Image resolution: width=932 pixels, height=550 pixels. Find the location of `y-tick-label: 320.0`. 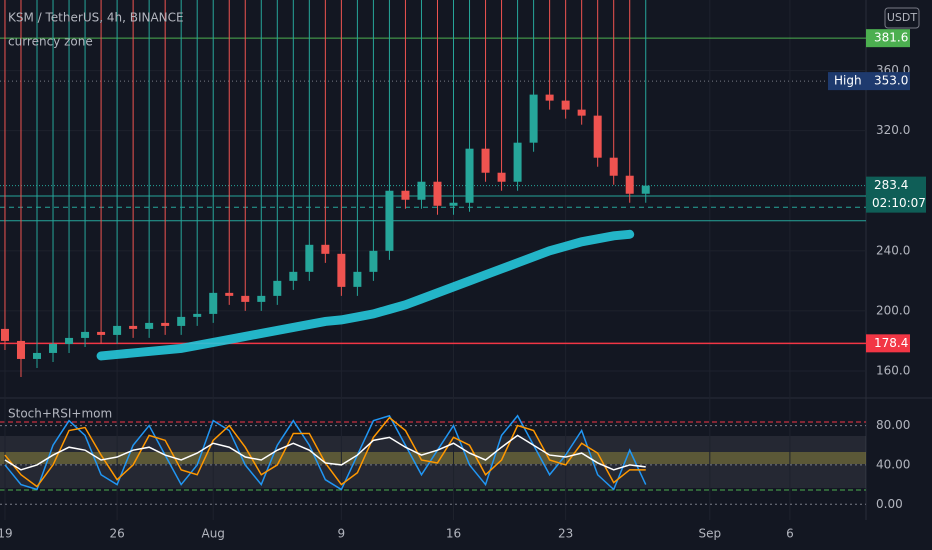

y-tick-label: 320.0 is located at coordinates (893, 130).